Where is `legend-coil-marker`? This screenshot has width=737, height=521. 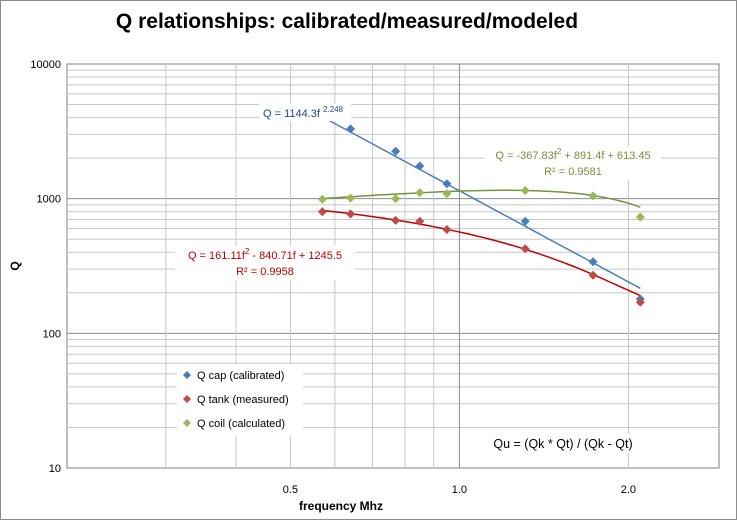 legend-coil-marker is located at coordinates (187, 423).